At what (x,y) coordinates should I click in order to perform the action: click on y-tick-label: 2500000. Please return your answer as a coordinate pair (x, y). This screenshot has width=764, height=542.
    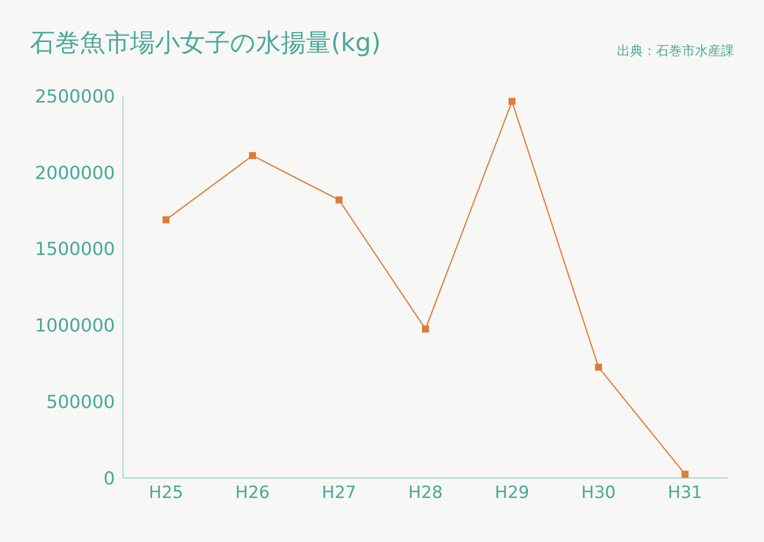
    Looking at the image, I should click on (74, 97).